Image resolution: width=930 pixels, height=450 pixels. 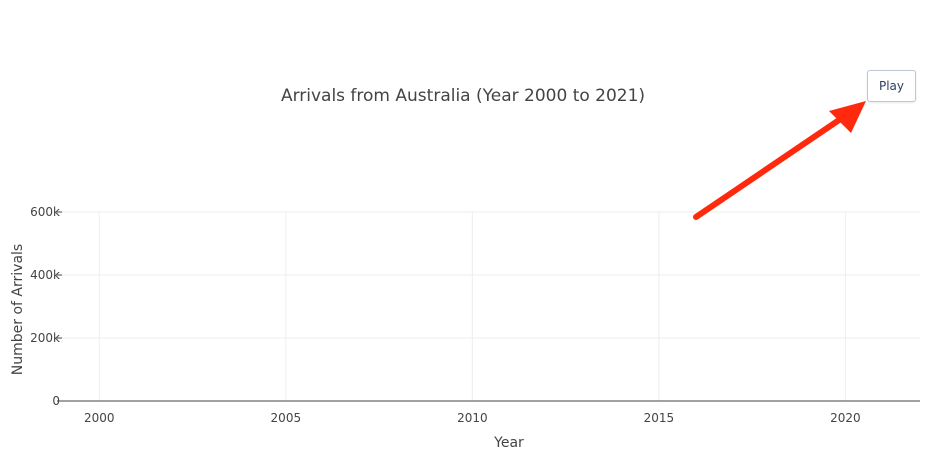 What do you see at coordinates (891, 86) in the screenshot?
I see `play-button: Play` at bounding box center [891, 86].